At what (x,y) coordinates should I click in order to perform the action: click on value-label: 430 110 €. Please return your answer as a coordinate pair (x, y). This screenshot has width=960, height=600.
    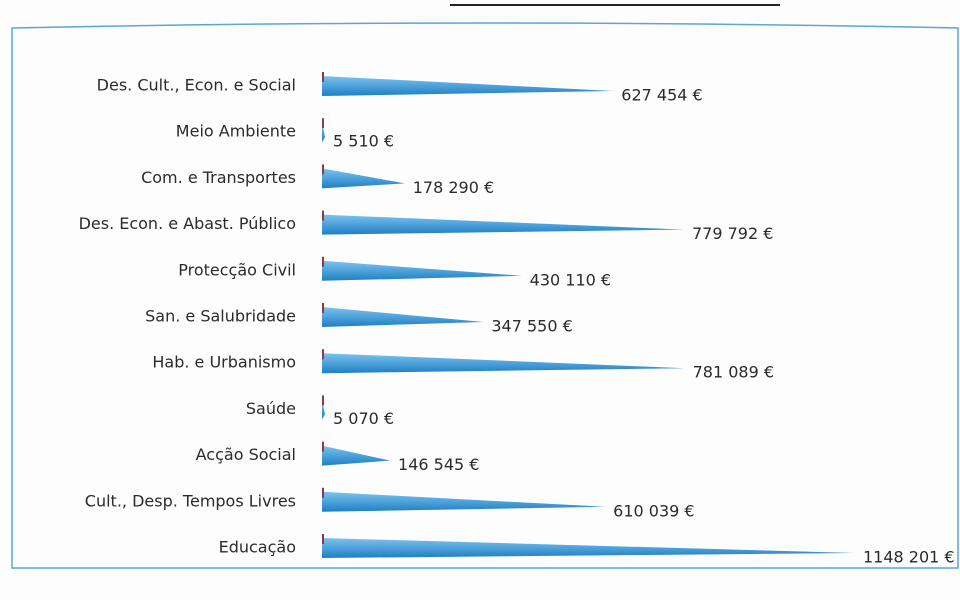
    Looking at the image, I should click on (570, 279).